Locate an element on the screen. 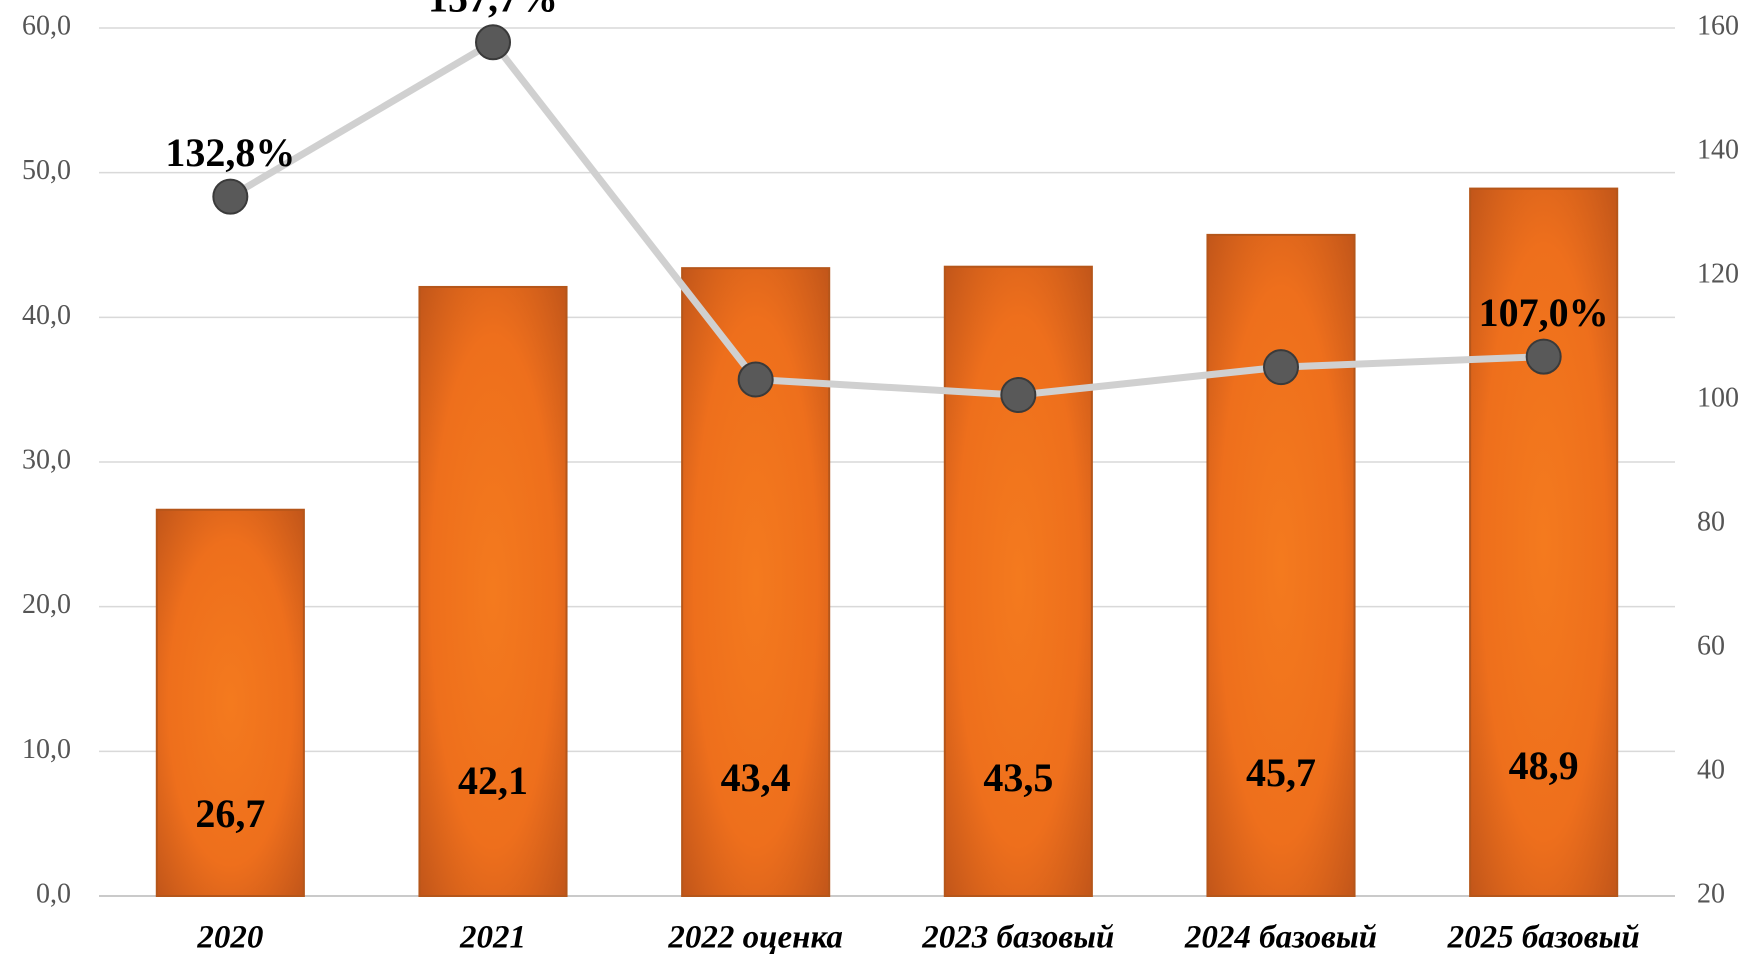 This screenshot has height=957, width=1757. x-tick-label: 2023 базовый is located at coordinates (1017, 938).